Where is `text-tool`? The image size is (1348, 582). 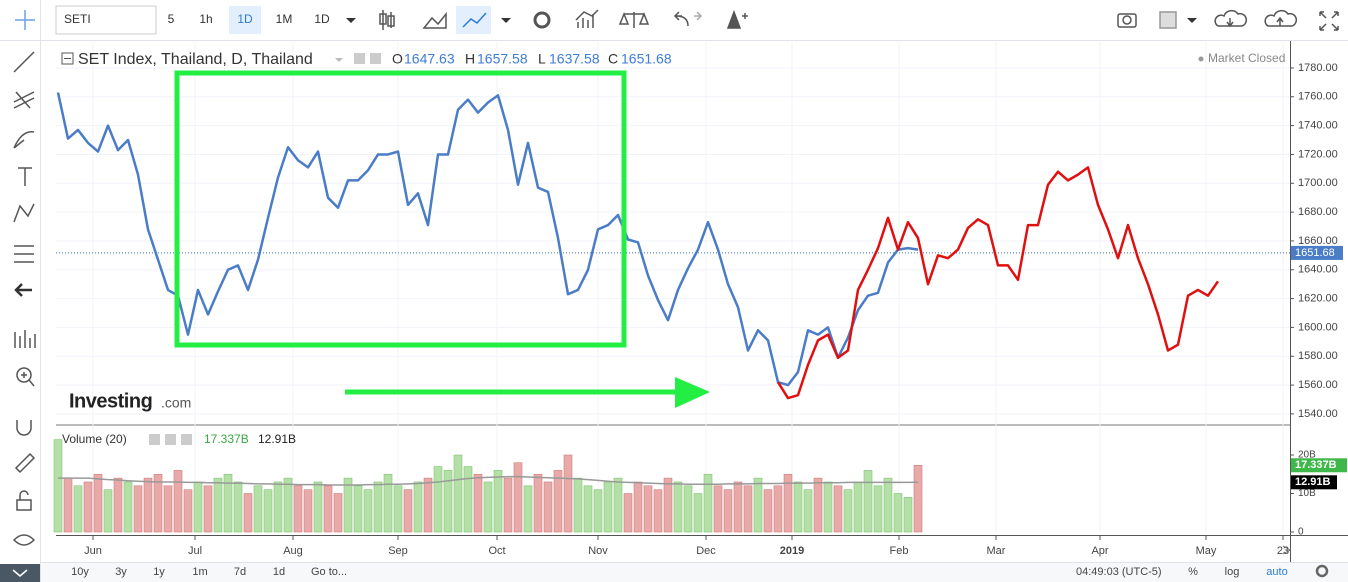 text-tool is located at coordinates (25, 176).